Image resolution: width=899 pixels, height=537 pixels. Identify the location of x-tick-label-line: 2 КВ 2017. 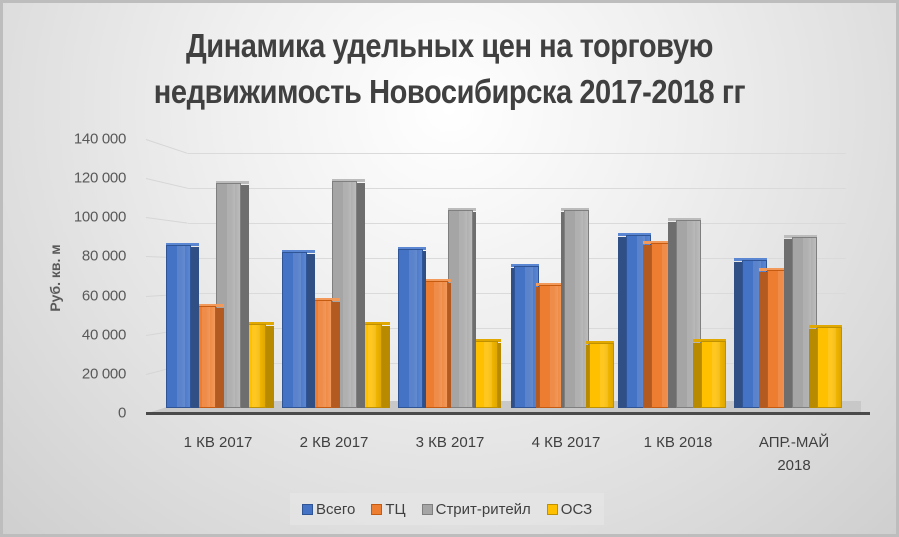
(334, 442).